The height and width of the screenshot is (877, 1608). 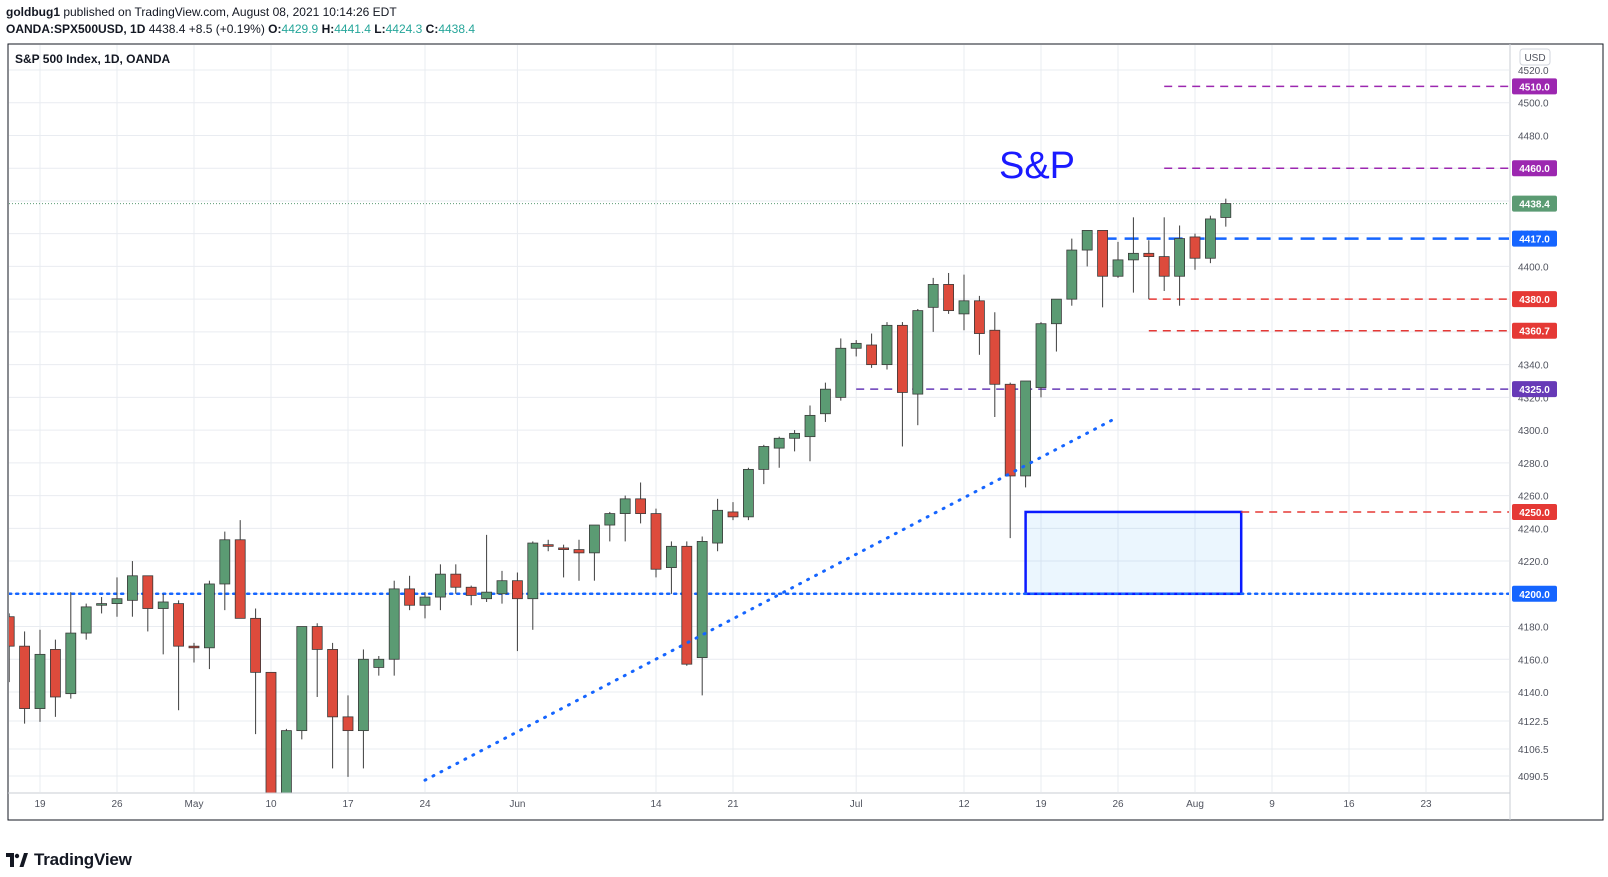 I want to click on time-tick-label: 26, so click(x=117, y=804).